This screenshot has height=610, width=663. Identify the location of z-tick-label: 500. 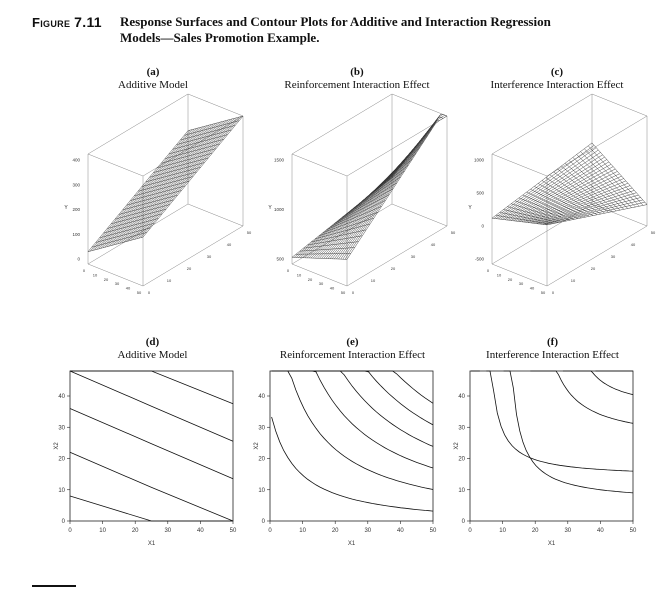
(280, 259).